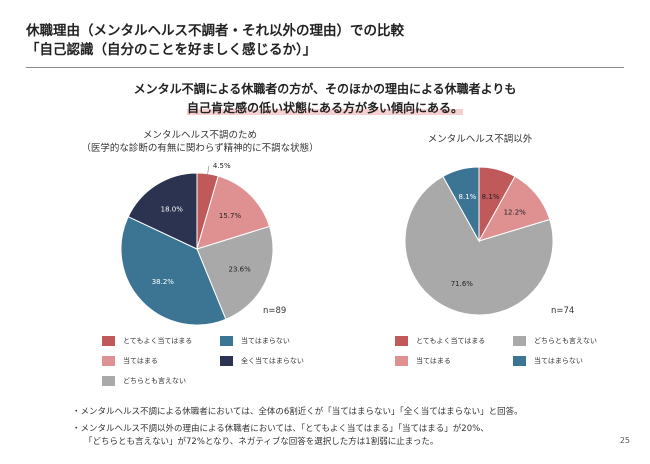 This screenshot has width=650, height=464. Describe the element at coordinates (275, 311) in the screenshot. I see `left-sample-size: n=89` at that location.